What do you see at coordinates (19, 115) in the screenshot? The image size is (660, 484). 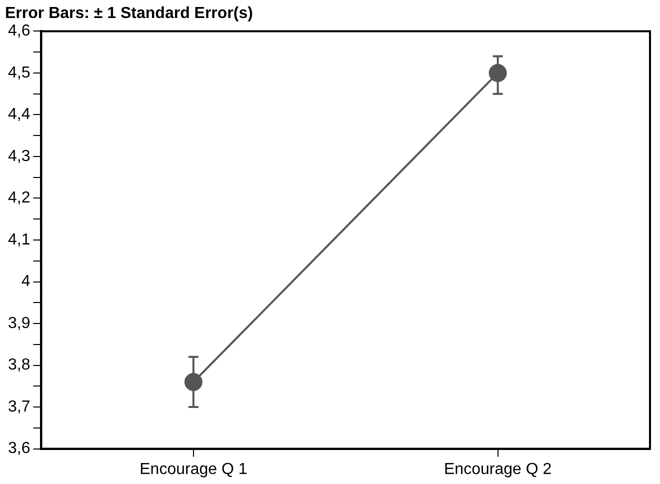 I see `y-tick-label: 4,4` at bounding box center [19, 115].